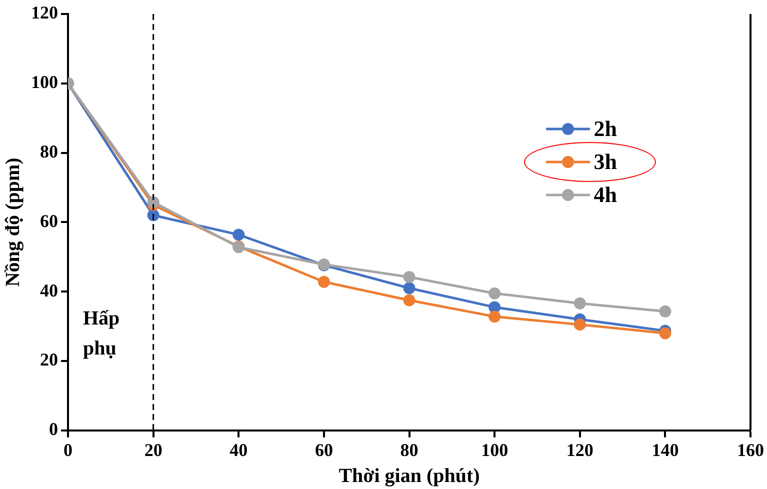 This screenshot has width=767, height=489. I want to click on y-tick-label: 100, so click(44, 82).